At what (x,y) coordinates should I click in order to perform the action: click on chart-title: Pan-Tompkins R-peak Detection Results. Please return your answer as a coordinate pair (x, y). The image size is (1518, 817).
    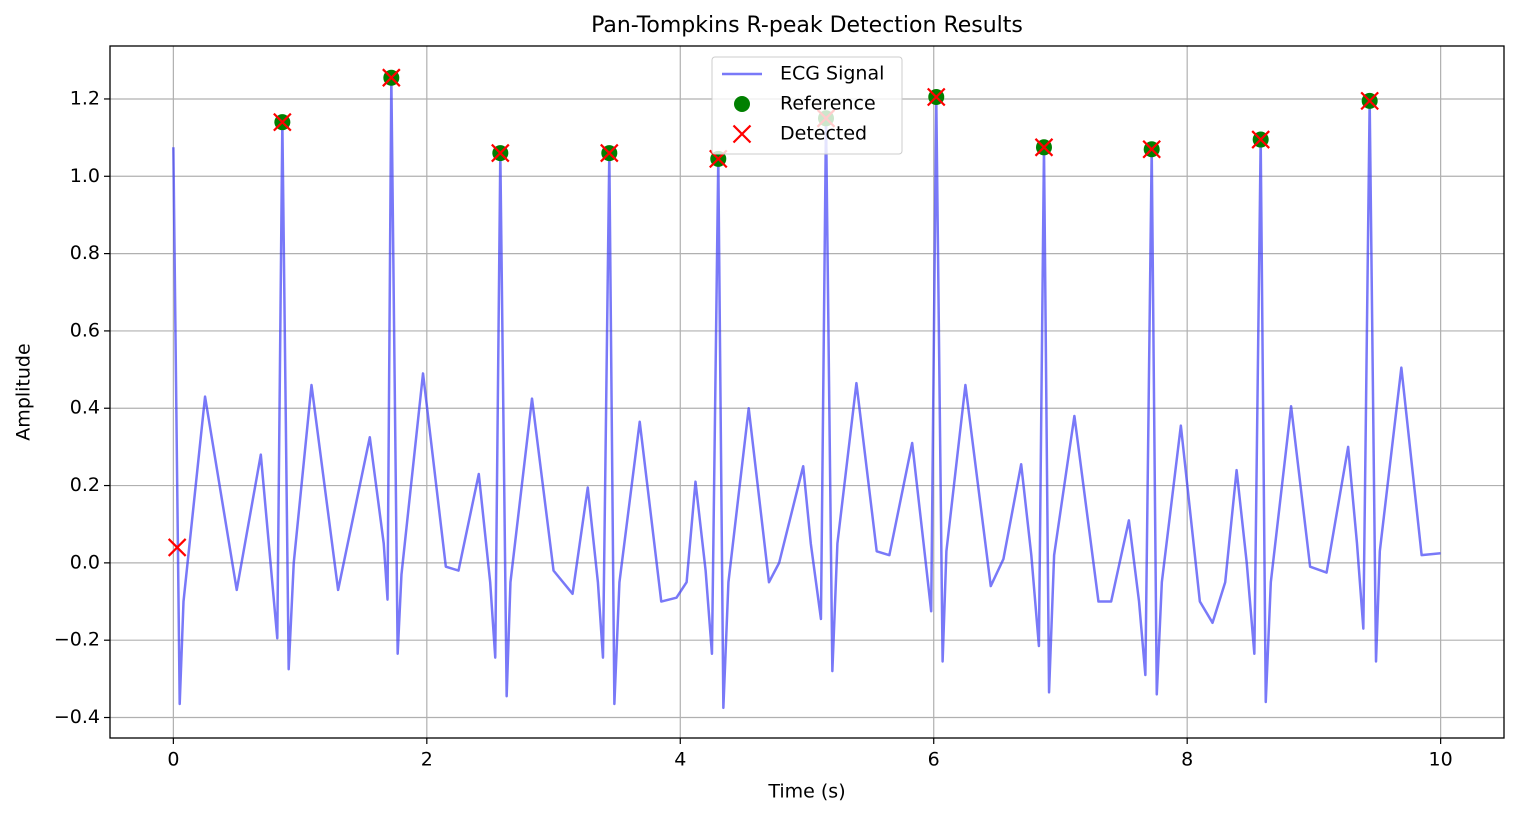
    Looking at the image, I should click on (807, 25).